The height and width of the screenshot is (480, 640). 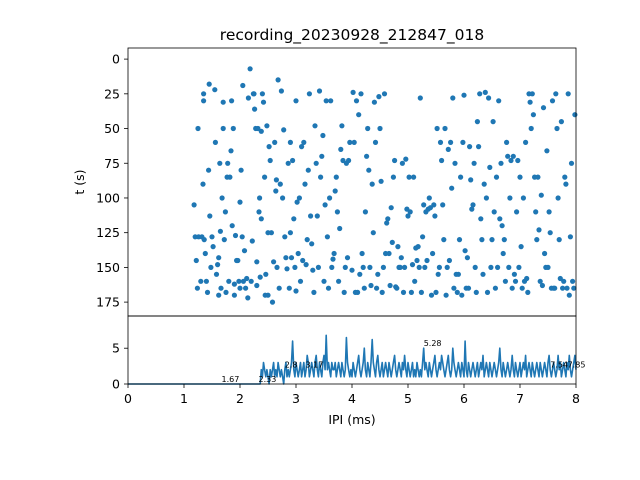 I want to click on top-y-tick-label: 75, so click(x=112, y=163).